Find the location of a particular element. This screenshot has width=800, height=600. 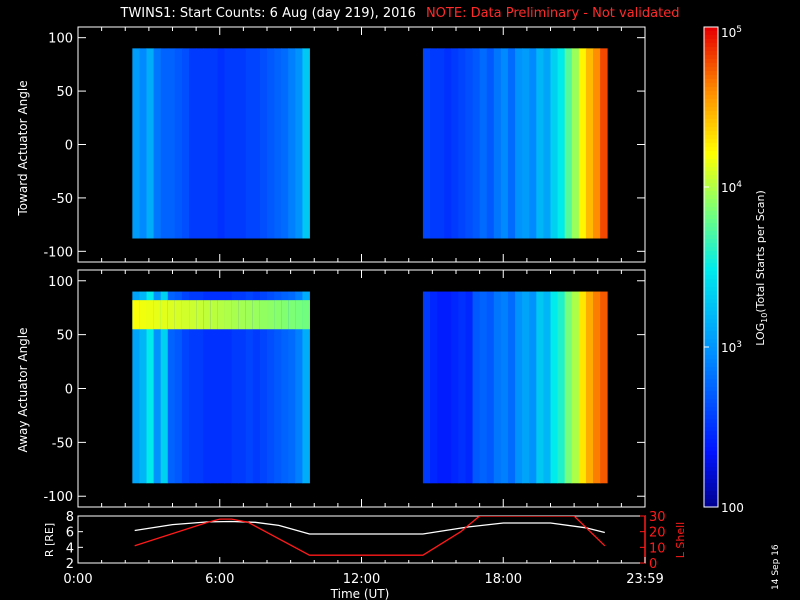

y-tick-label: 2 is located at coordinates (70, 564).